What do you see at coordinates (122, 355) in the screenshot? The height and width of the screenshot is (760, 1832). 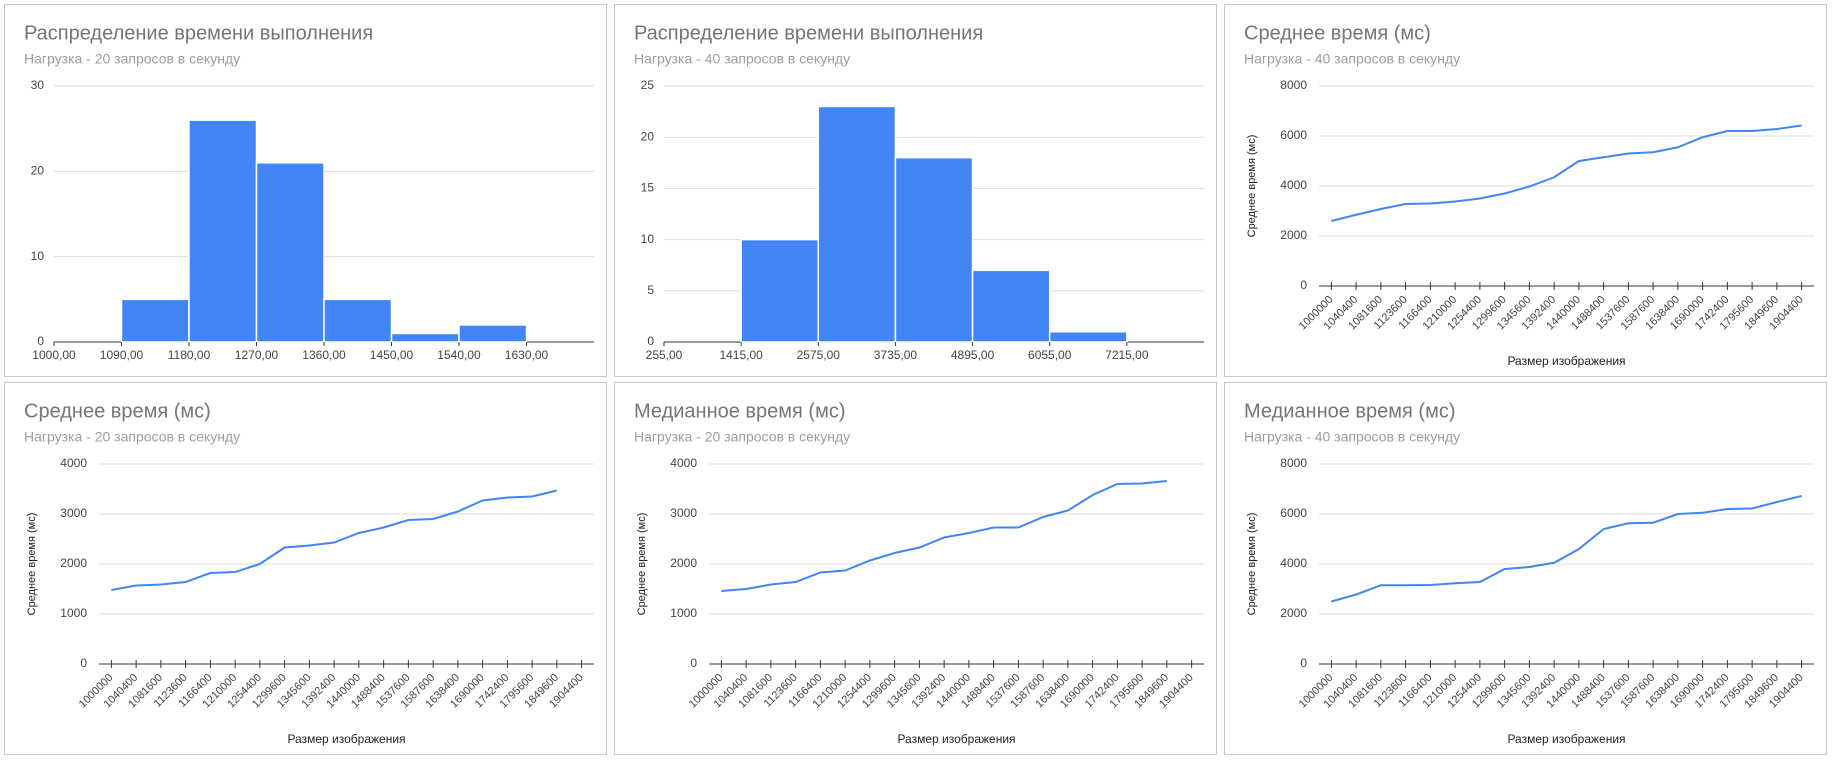 I see `x-tick-label: 1090,00` at bounding box center [122, 355].